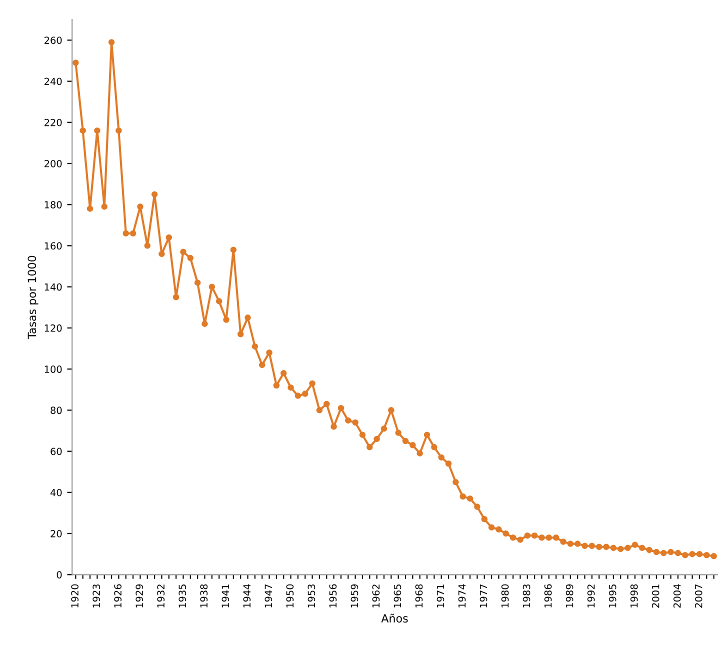  I want to click on x-tick-label: 1977, so click(484, 596).